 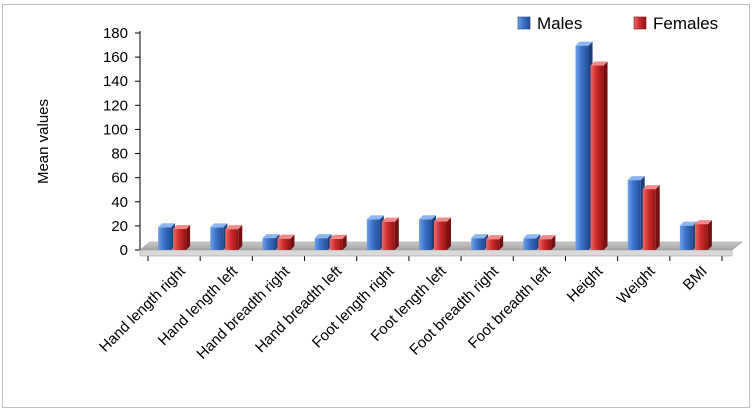 What do you see at coordinates (115, 105) in the screenshot?
I see `y-tick-label: 120` at bounding box center [115, 105].